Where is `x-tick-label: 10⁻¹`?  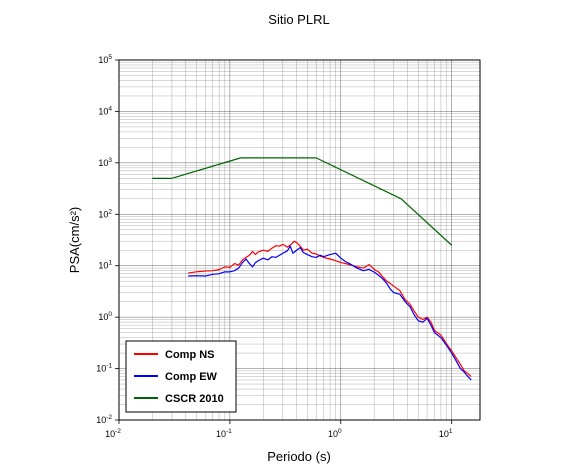 x-tick-label: 10⁻¹ is located at coordinates (224, 433).